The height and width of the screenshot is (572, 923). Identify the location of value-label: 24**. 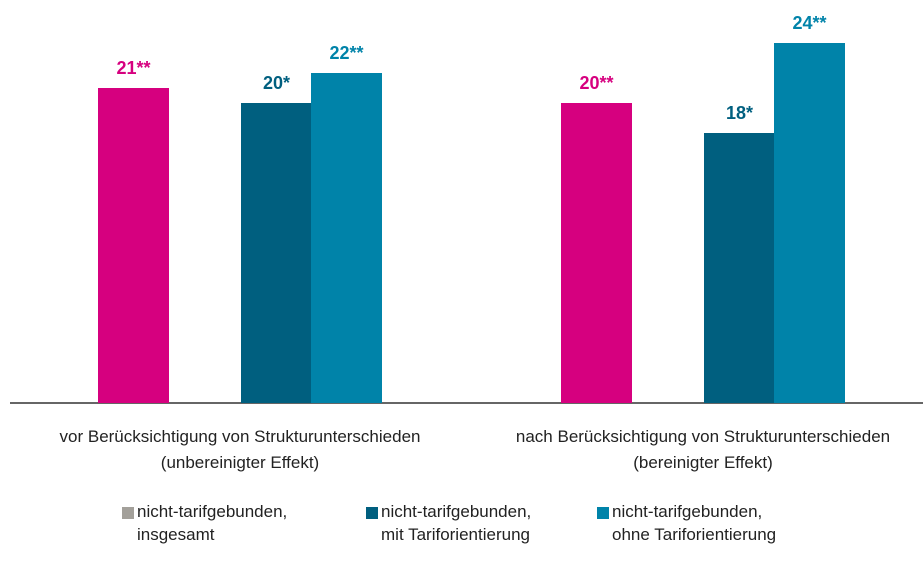
(809, 23).